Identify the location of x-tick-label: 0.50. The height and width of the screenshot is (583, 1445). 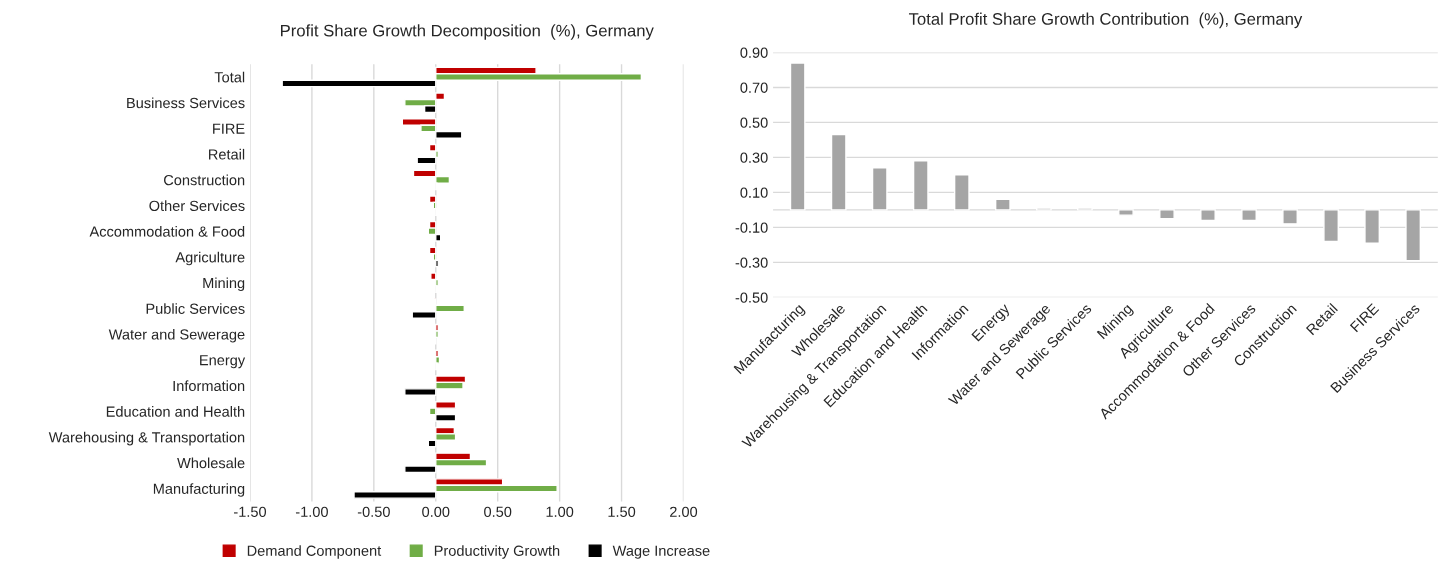
(498, 511).